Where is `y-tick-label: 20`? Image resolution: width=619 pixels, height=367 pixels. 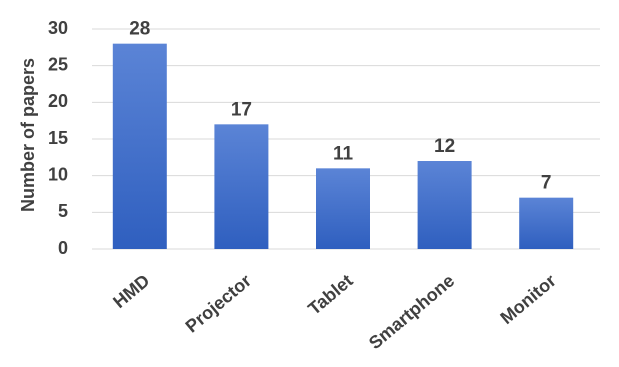
y-tick-label: 20 is located at coordinates (58, 101).